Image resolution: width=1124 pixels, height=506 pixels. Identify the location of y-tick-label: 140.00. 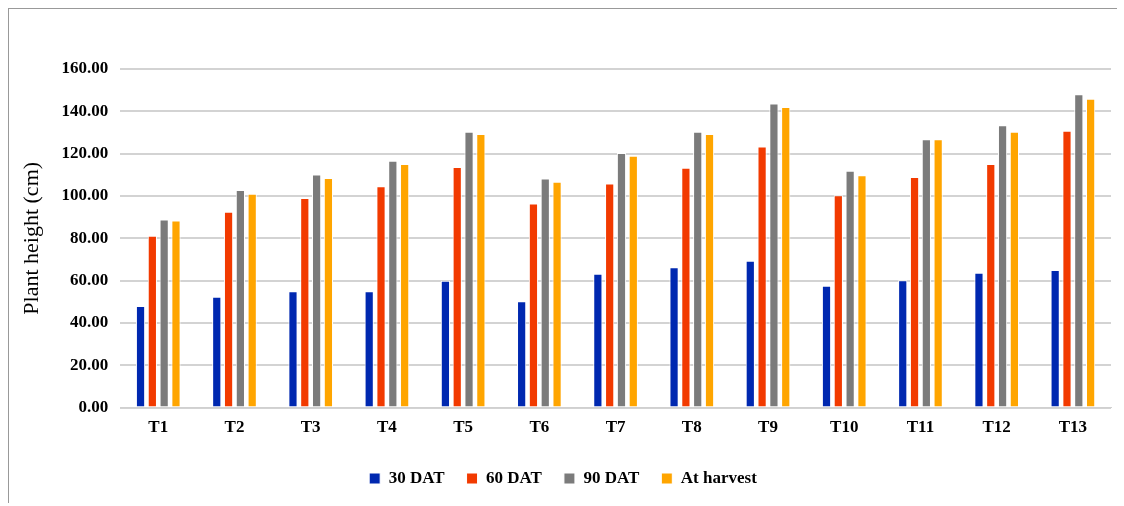
(85, 110).